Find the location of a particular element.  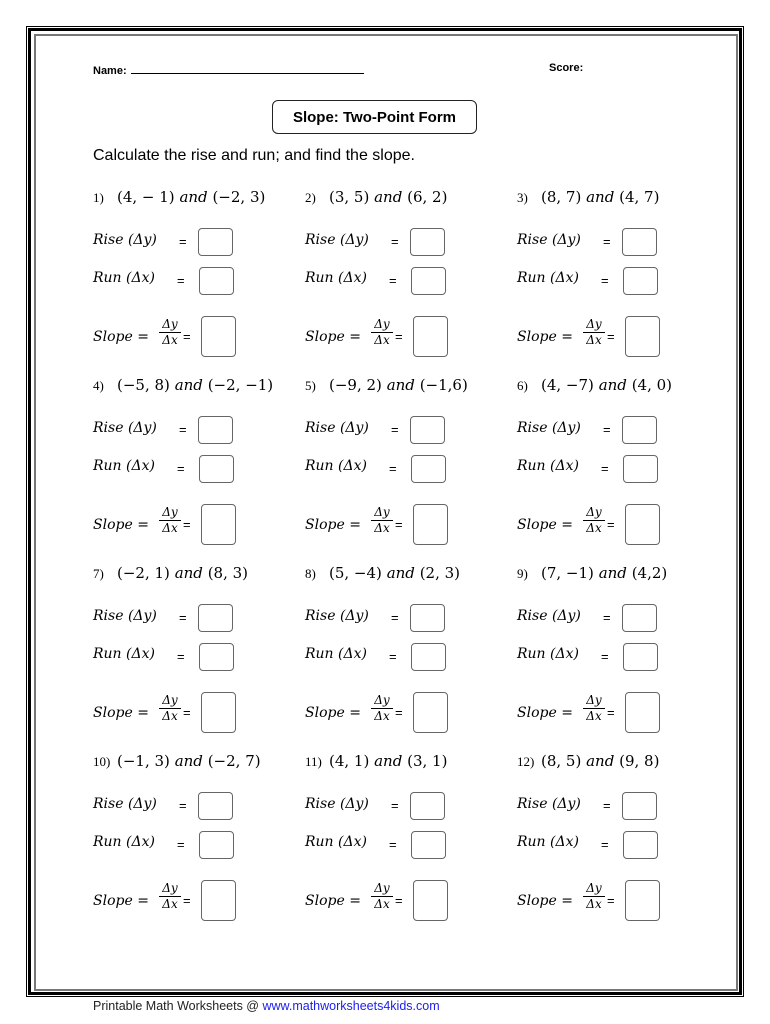

name-label: Name: is located at coordinates (110, 71).